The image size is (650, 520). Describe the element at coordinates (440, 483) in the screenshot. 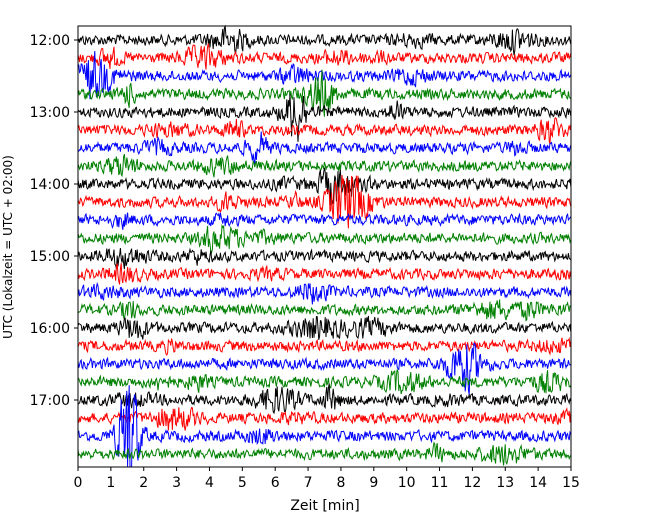

I see `x-tick-label: 11` at that location.